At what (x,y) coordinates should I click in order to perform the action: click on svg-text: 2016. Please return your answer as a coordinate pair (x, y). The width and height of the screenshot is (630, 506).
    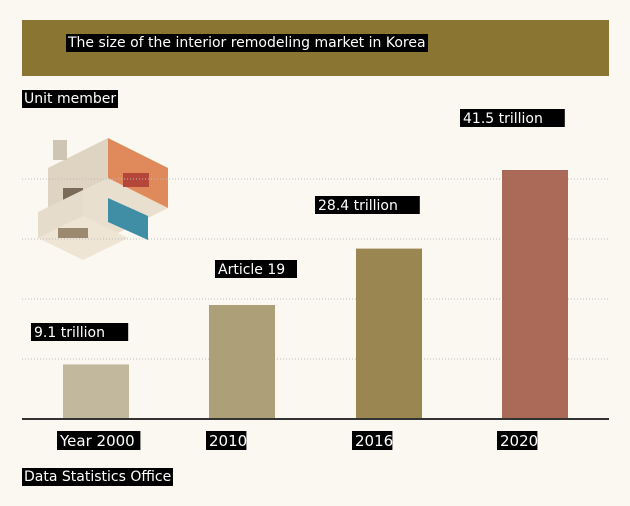
    Looking at the image, I should click on (374, 441).